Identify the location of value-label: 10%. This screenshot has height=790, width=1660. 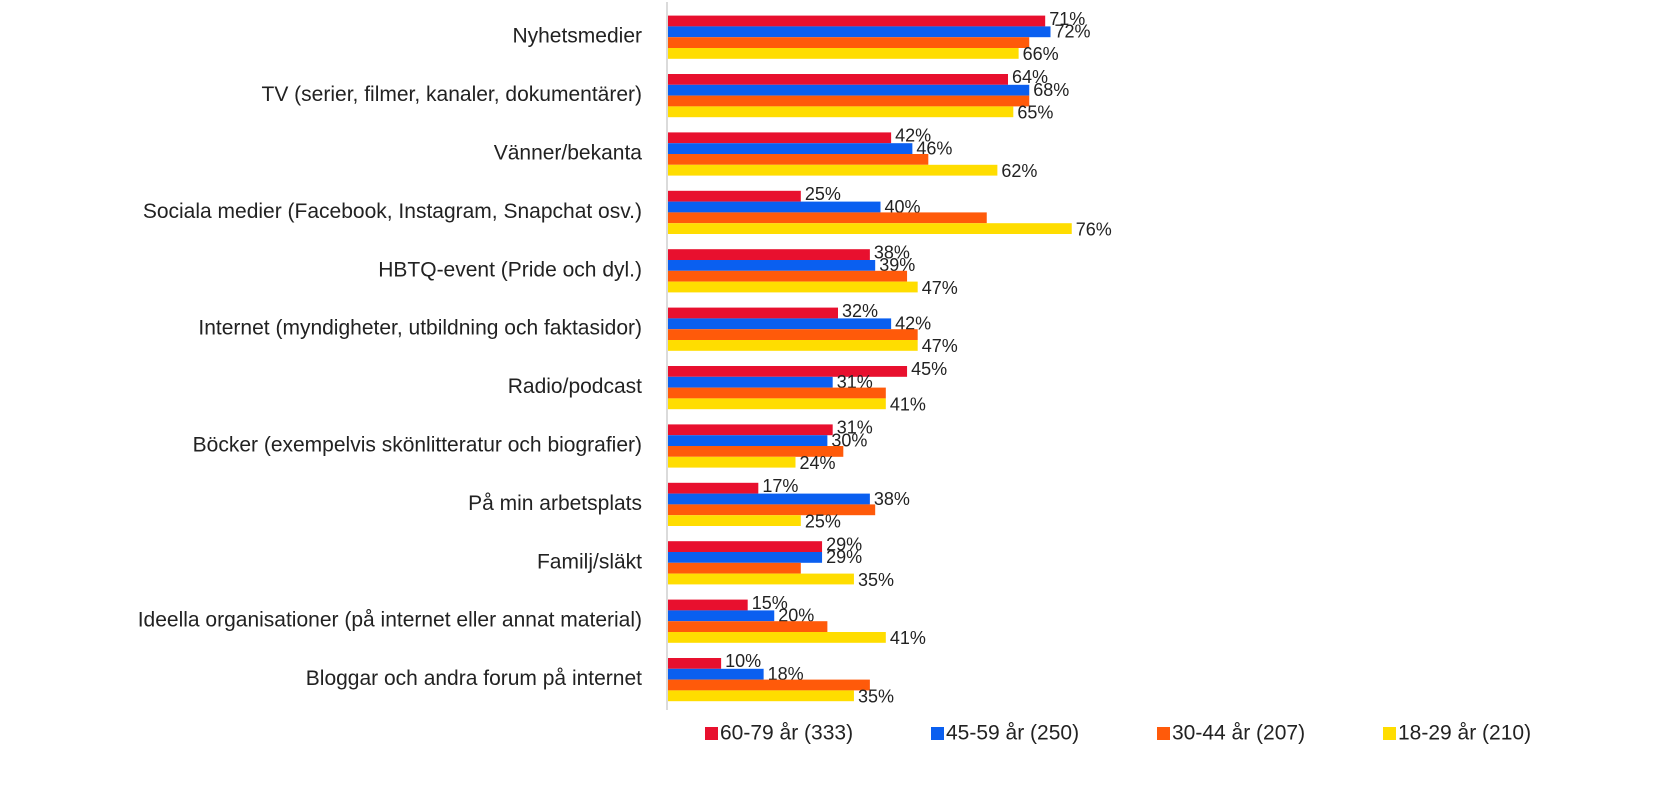
(743, 661).